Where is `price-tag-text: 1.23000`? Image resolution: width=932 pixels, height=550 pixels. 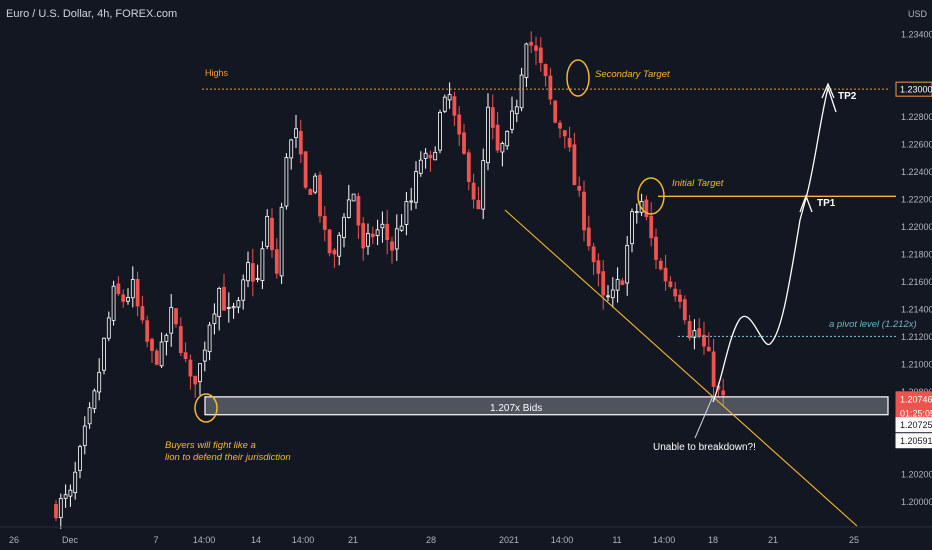 price-tag-text: 1.23000 is located at coordinates (916, 90).